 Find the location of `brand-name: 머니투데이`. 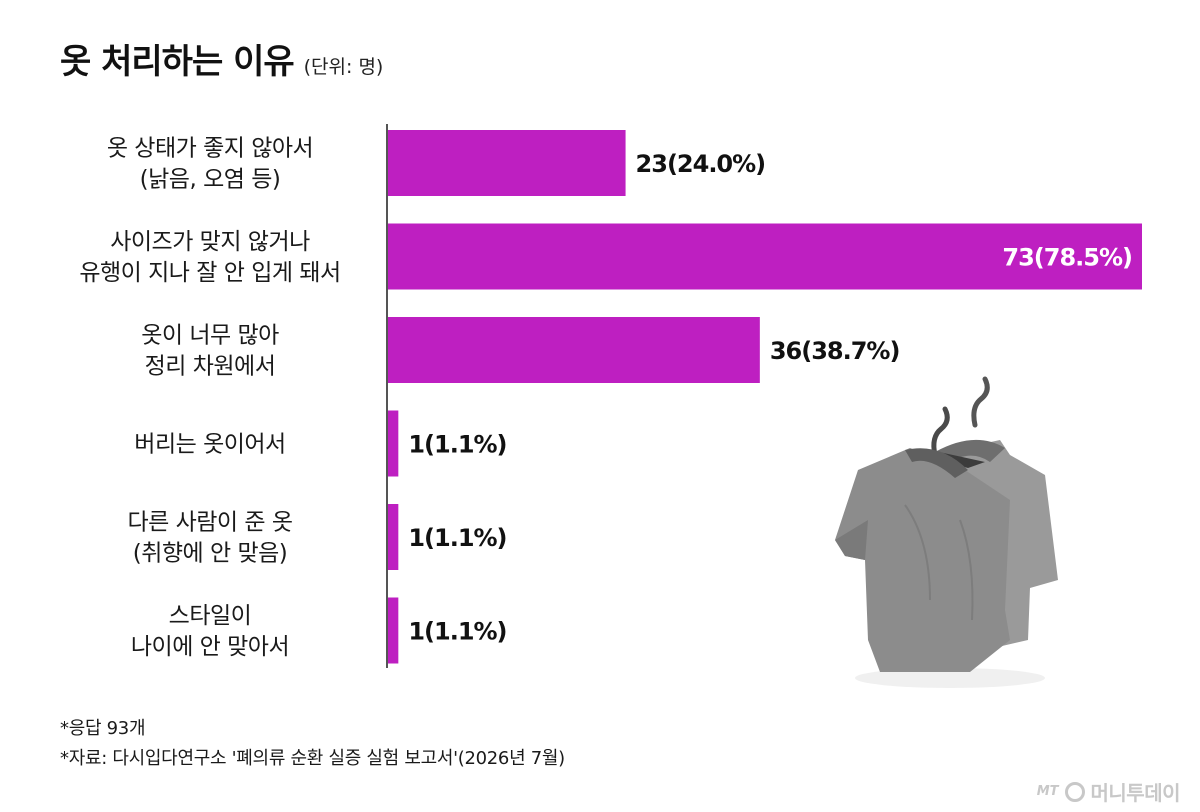

brand-name: 머니투데이 is located at coordinates (1135, 793).